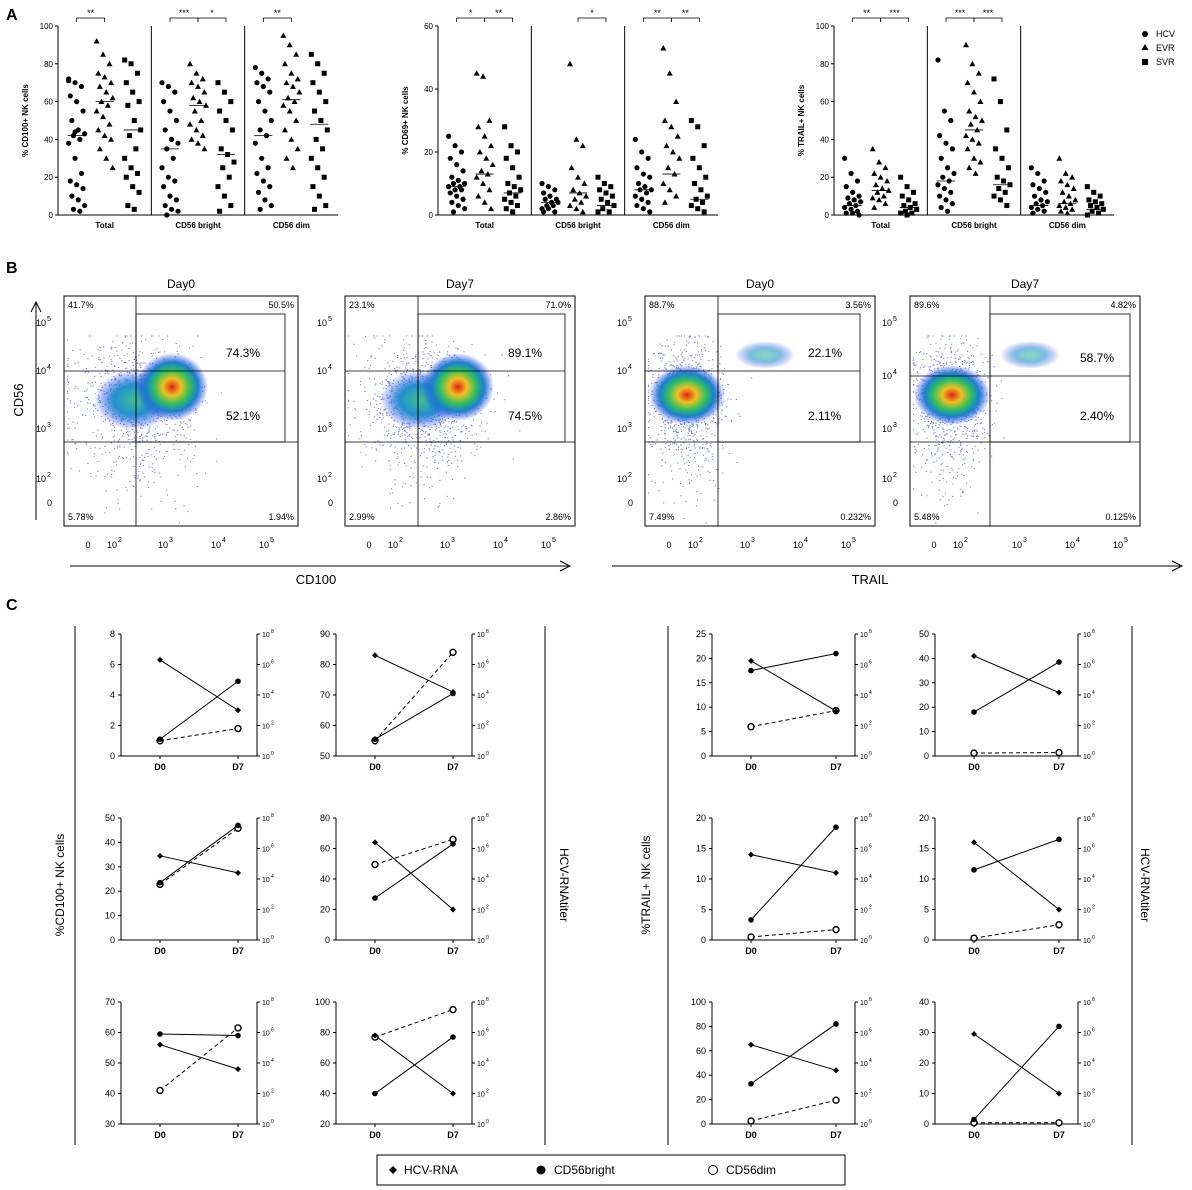  I want to click on x-tick-label: D0, so click(751, 951).